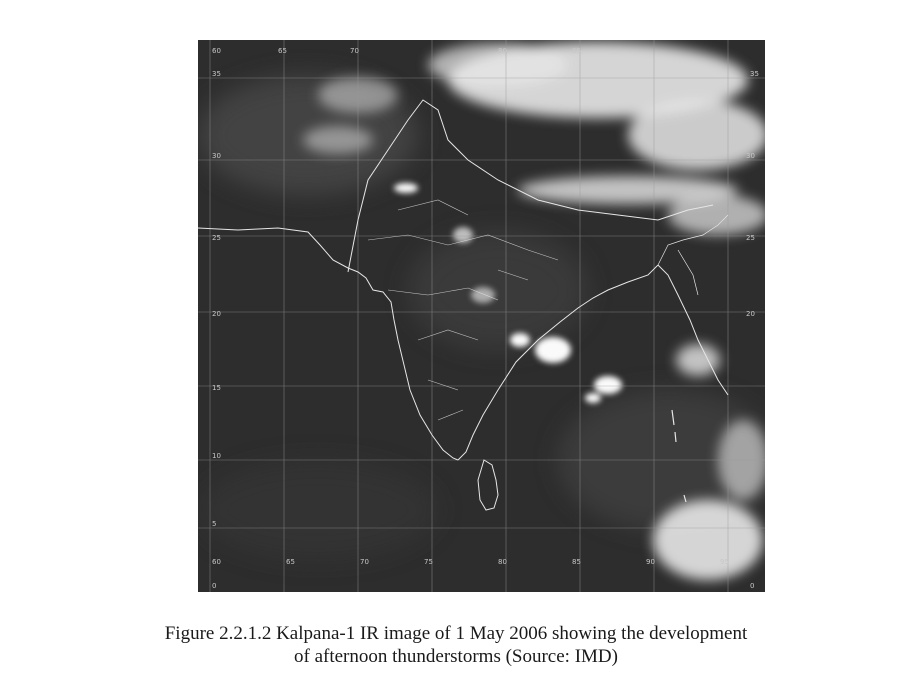 The height and width of the screenshot is (696, 912). What do you see at coordinates (216, 388) in the screenshot?
I see `lat-tick-left: 15` at bounding box center [216, 388].